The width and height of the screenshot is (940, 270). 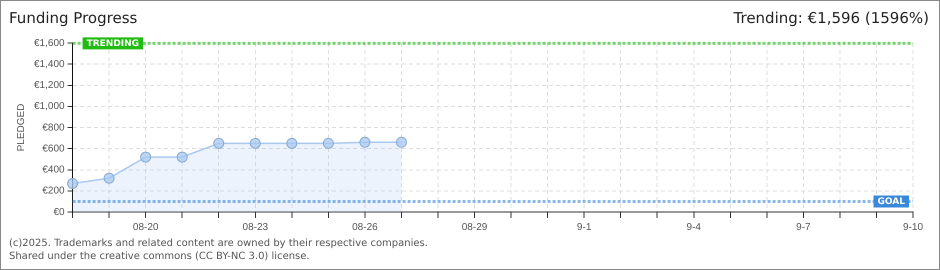 I want to click on x-tick-label: 08-26, so click(x=365, y=227).